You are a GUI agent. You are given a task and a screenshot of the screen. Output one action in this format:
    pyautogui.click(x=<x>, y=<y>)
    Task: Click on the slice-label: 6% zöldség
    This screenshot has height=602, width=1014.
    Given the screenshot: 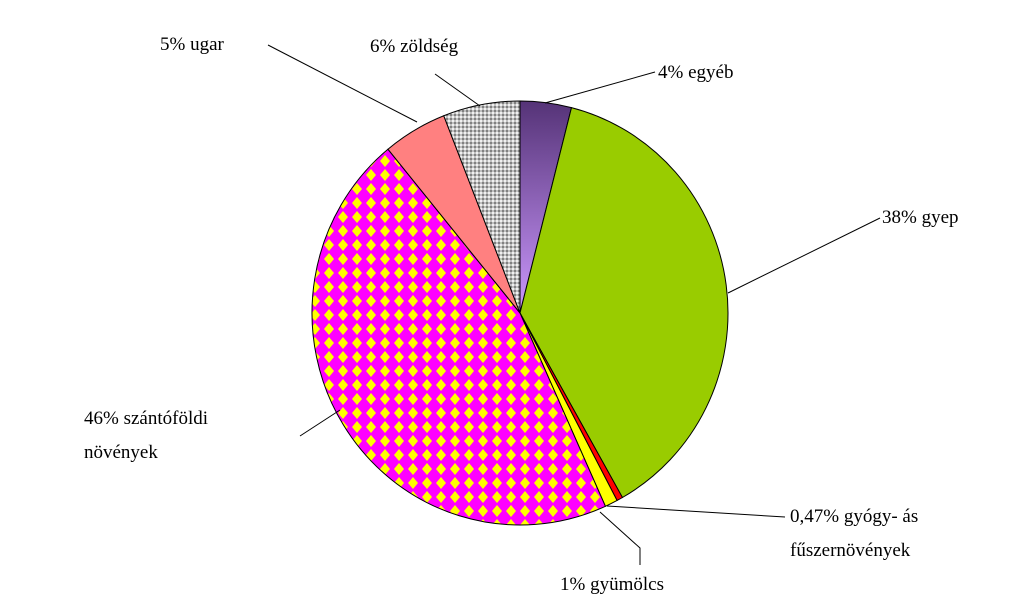 What is the action you would take?
    pyautogui.click(x=414, y=46)
    